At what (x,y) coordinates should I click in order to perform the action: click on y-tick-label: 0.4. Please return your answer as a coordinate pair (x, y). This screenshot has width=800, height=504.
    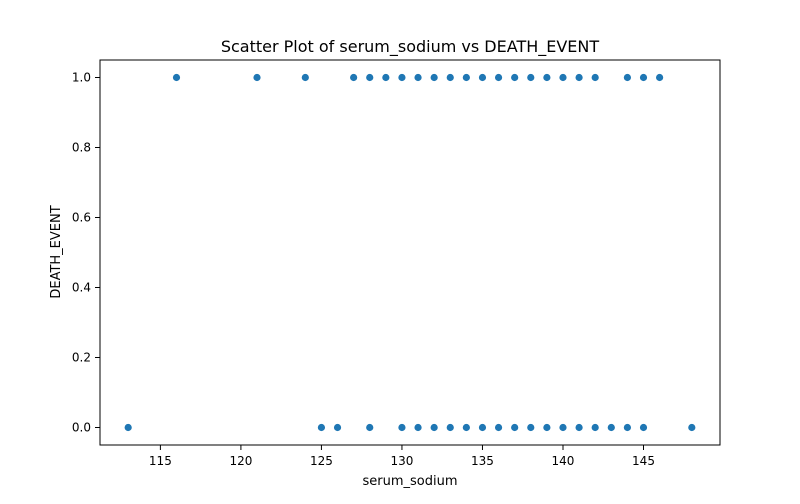
    Looking at the image, I should click on (81, 288).